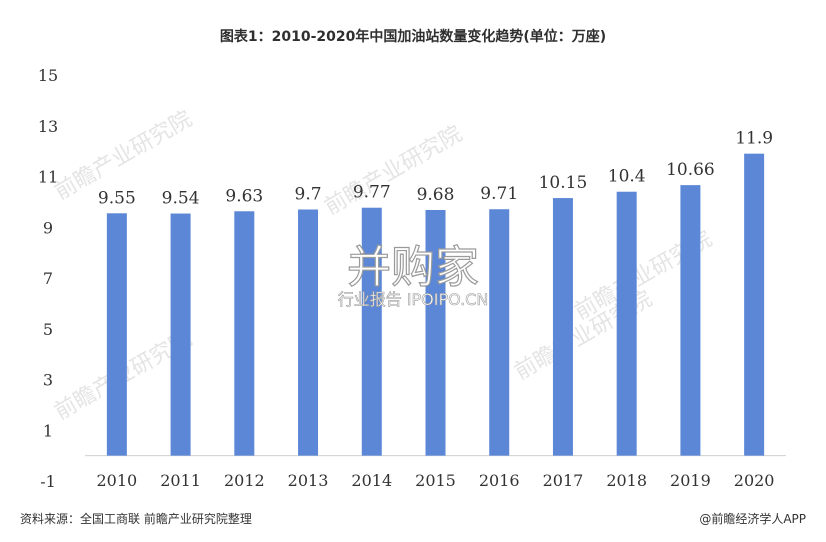 The image size is (826, 542). I want to click on x-tick-label-2011: 2011, so click(180, 480).